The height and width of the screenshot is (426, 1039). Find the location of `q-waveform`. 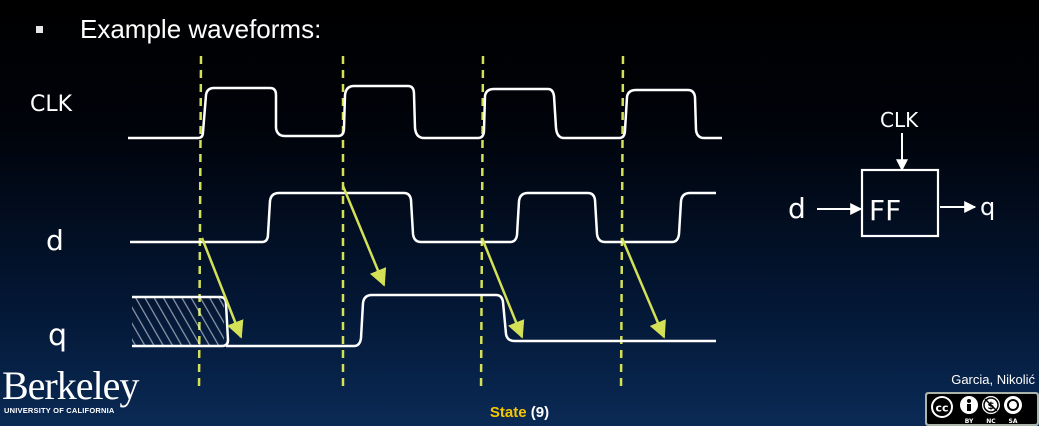

q-waveform is located at coordinates (471, 320).